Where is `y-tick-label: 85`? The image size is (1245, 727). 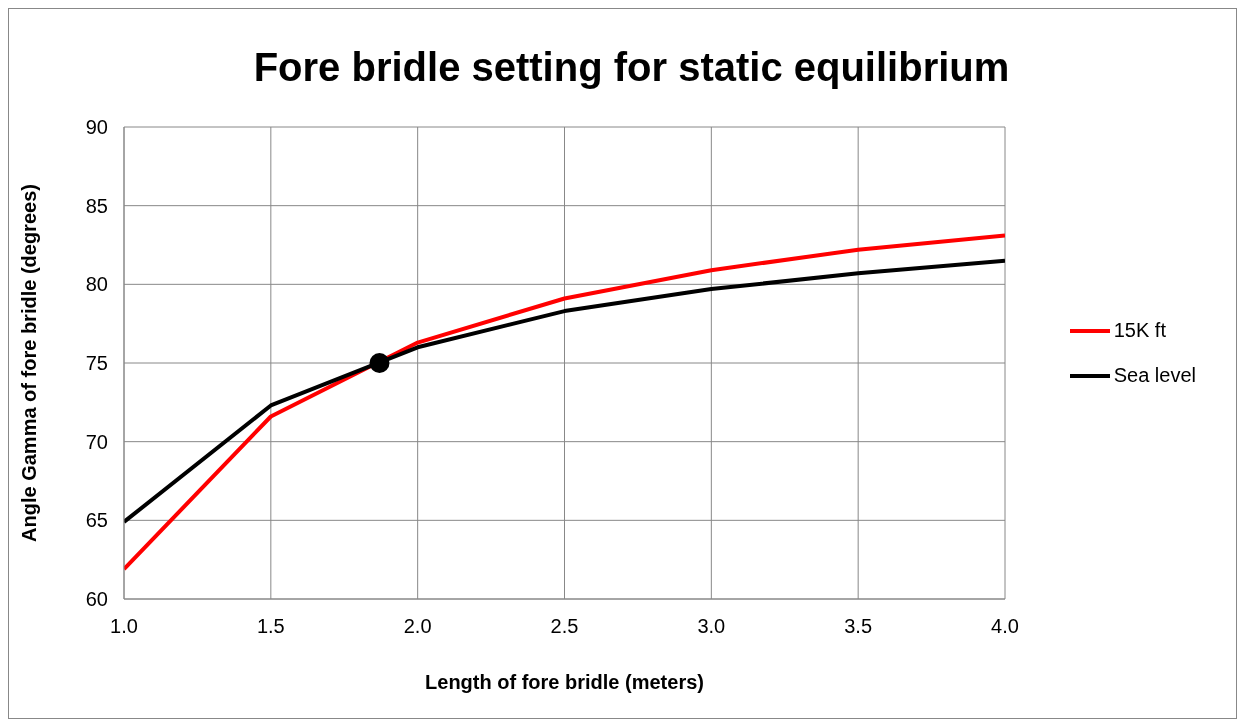 y-tick-label: 85 is located at coordinates (96, 205).